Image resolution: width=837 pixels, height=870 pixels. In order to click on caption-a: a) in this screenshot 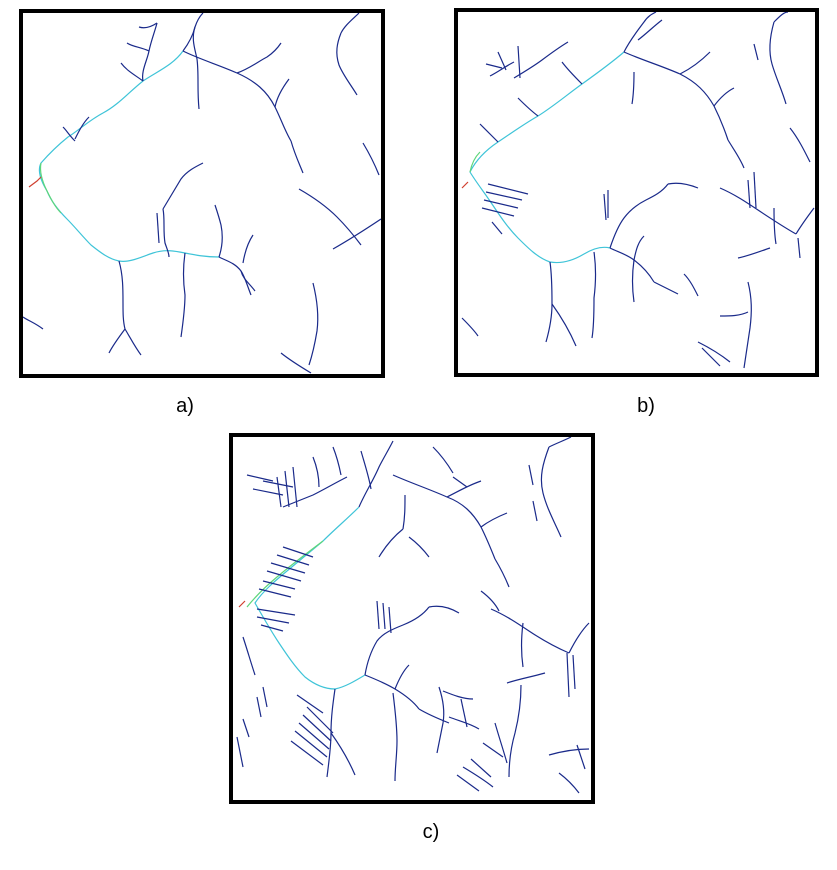, I will do `click(185, 406)`.